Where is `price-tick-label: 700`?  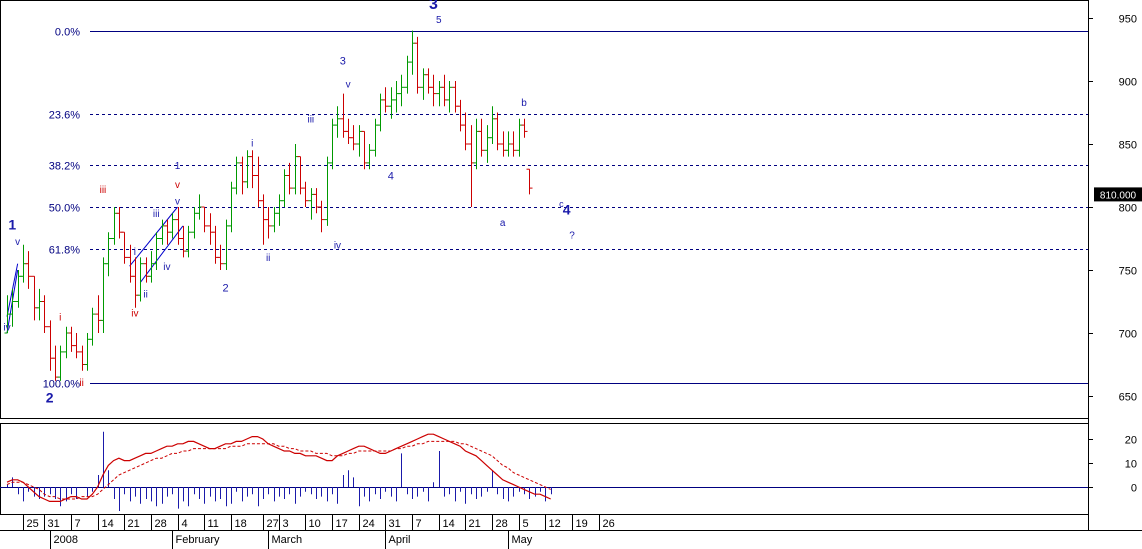 price-tick-label: 700 is located at coordinates (1128, 335).